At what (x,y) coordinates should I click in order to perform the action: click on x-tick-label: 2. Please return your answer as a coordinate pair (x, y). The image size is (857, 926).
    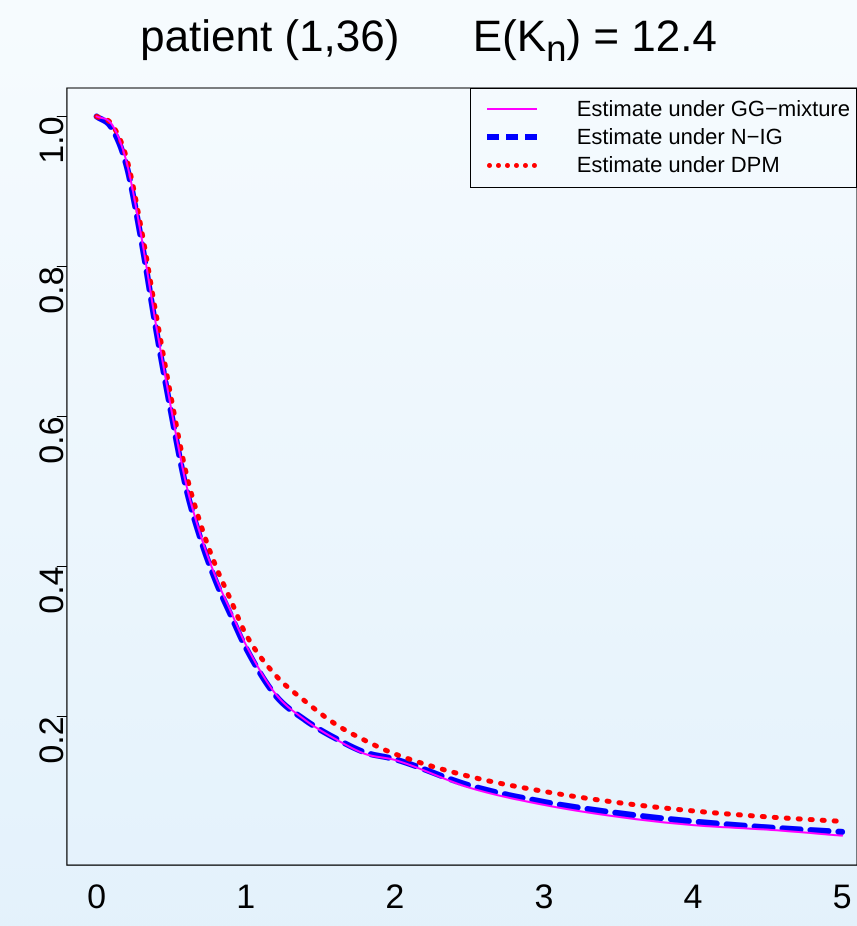
    Looking at the image, I should click on (394, 897).